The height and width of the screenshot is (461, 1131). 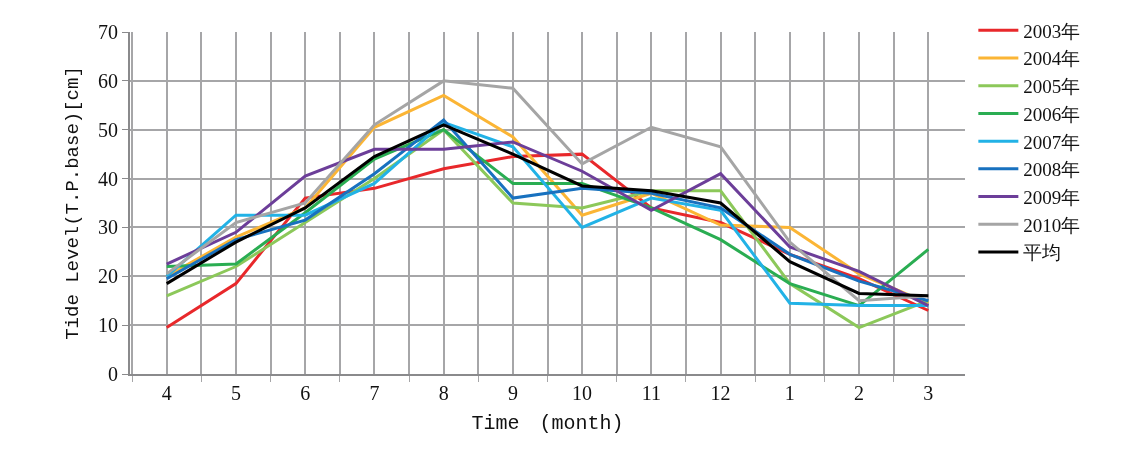 What do you see at coordinates (651, 393) in the screenshot?
I see `x-tick-label: 11` at bounding box center [651, 393].